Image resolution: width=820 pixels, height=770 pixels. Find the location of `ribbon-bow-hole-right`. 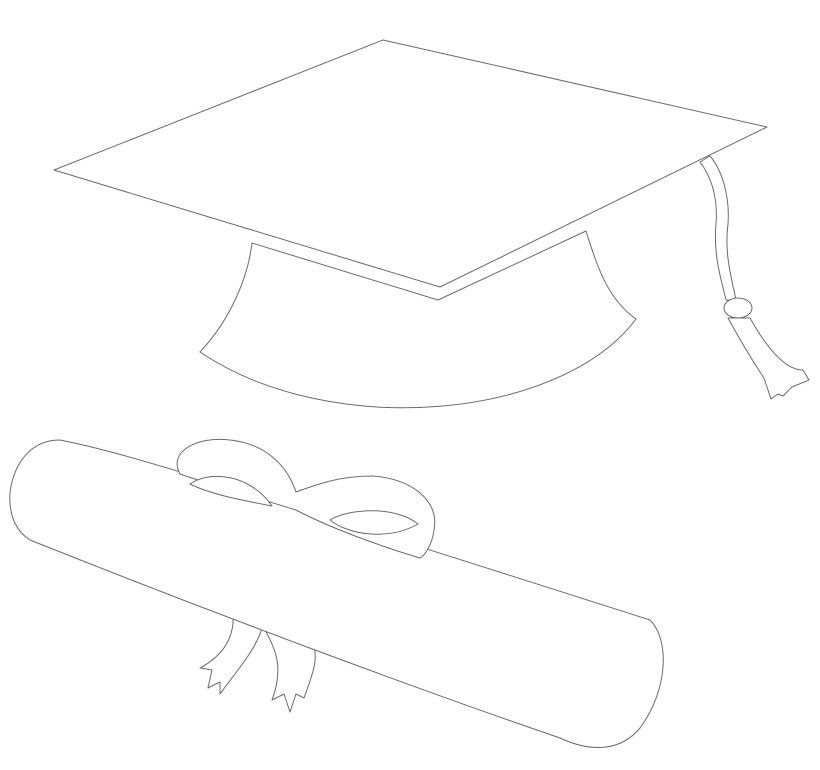

ribbon-bow-hole-right is located at coordinates (374, 522).